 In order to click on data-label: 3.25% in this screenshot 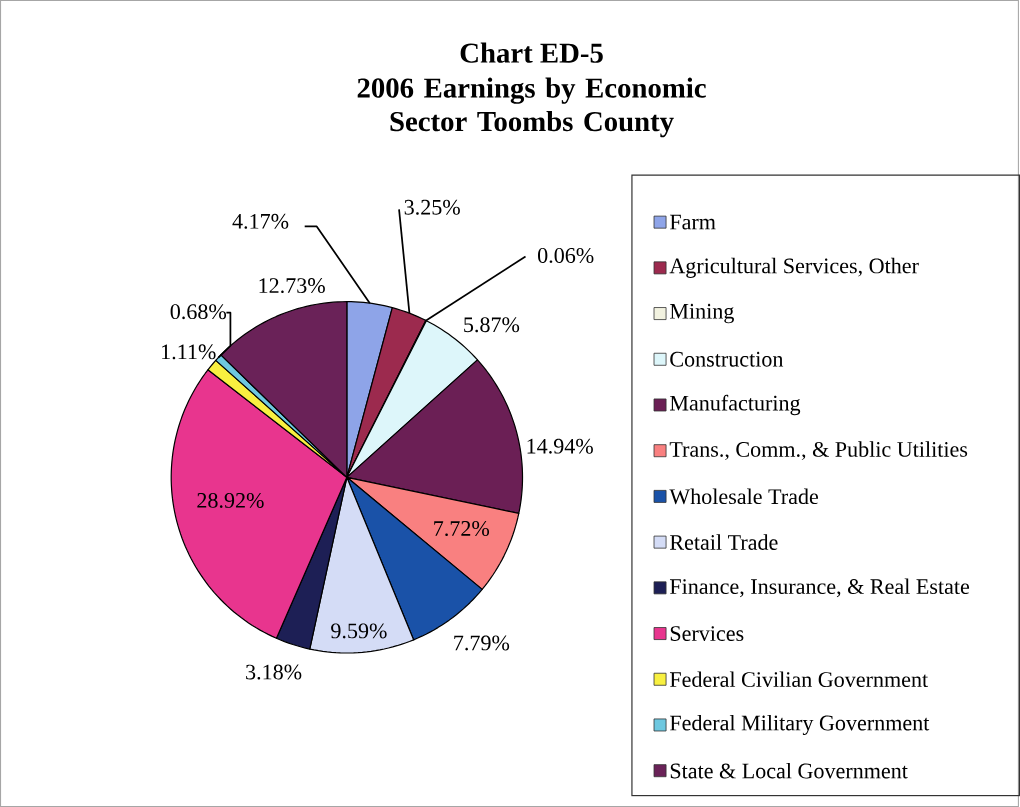, I will do `click(432, 207)`.